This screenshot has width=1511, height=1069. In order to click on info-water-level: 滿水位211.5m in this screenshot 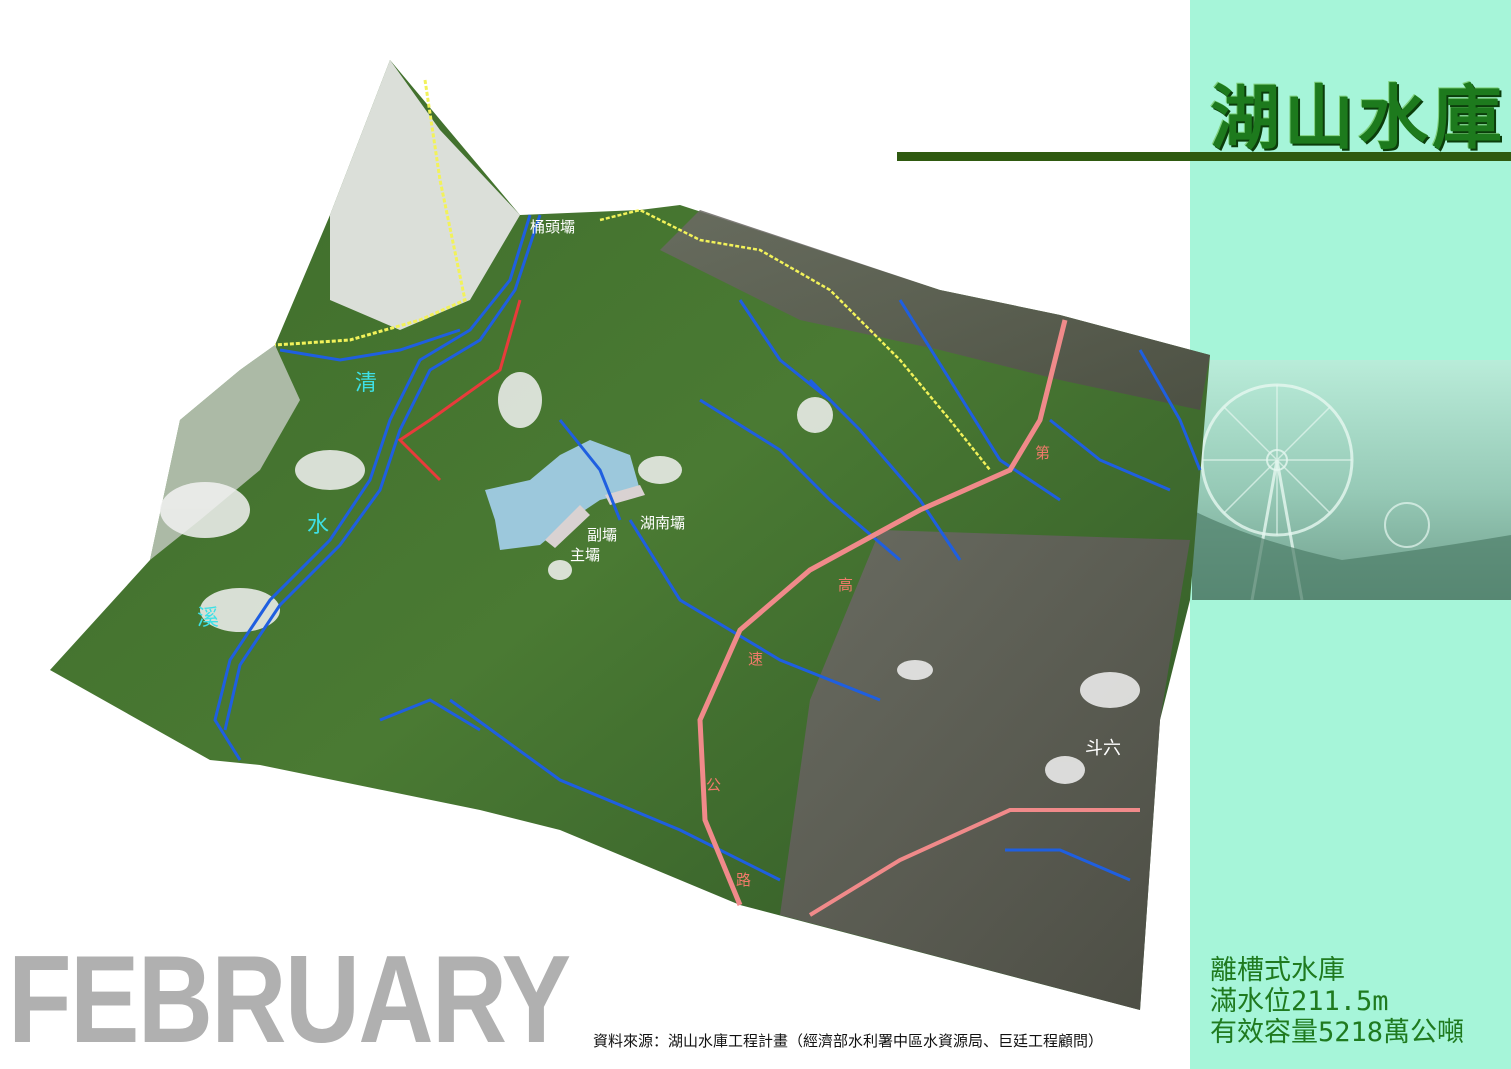, I will do `click(1299, 1001)`.